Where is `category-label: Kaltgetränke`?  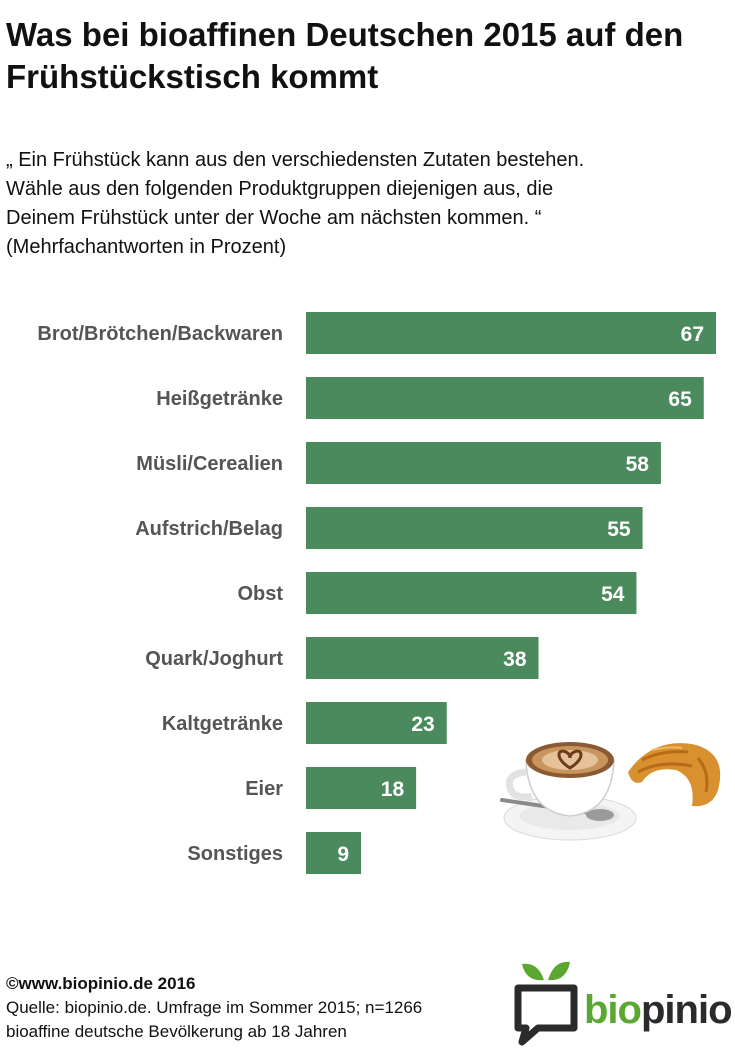 category-label: Kaltgetränke is located at coordinates (222, 724).